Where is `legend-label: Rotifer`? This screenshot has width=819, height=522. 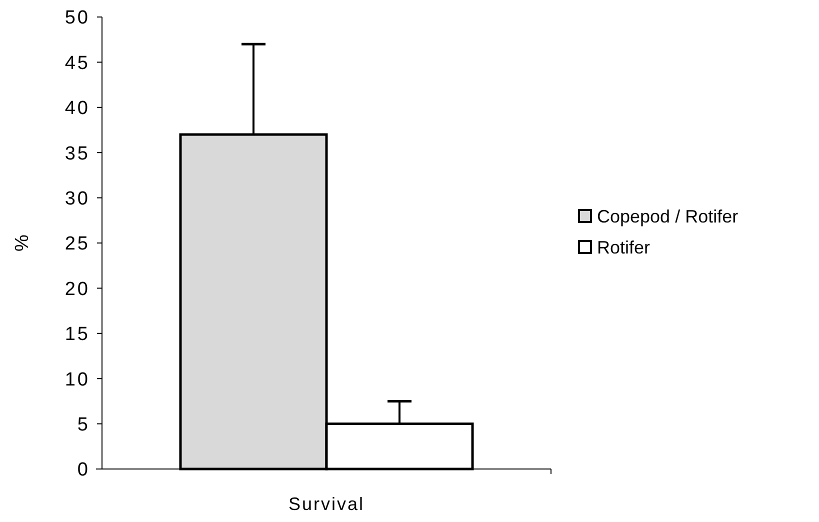 legend-label: Rotifer is located at coordinates (623, 247).